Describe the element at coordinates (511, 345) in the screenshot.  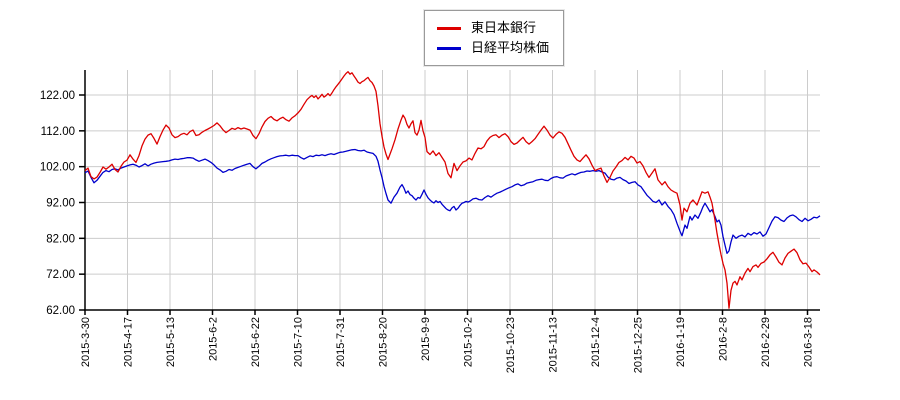
I see `x-axis-tick-label: 2015-10-23` at that location.